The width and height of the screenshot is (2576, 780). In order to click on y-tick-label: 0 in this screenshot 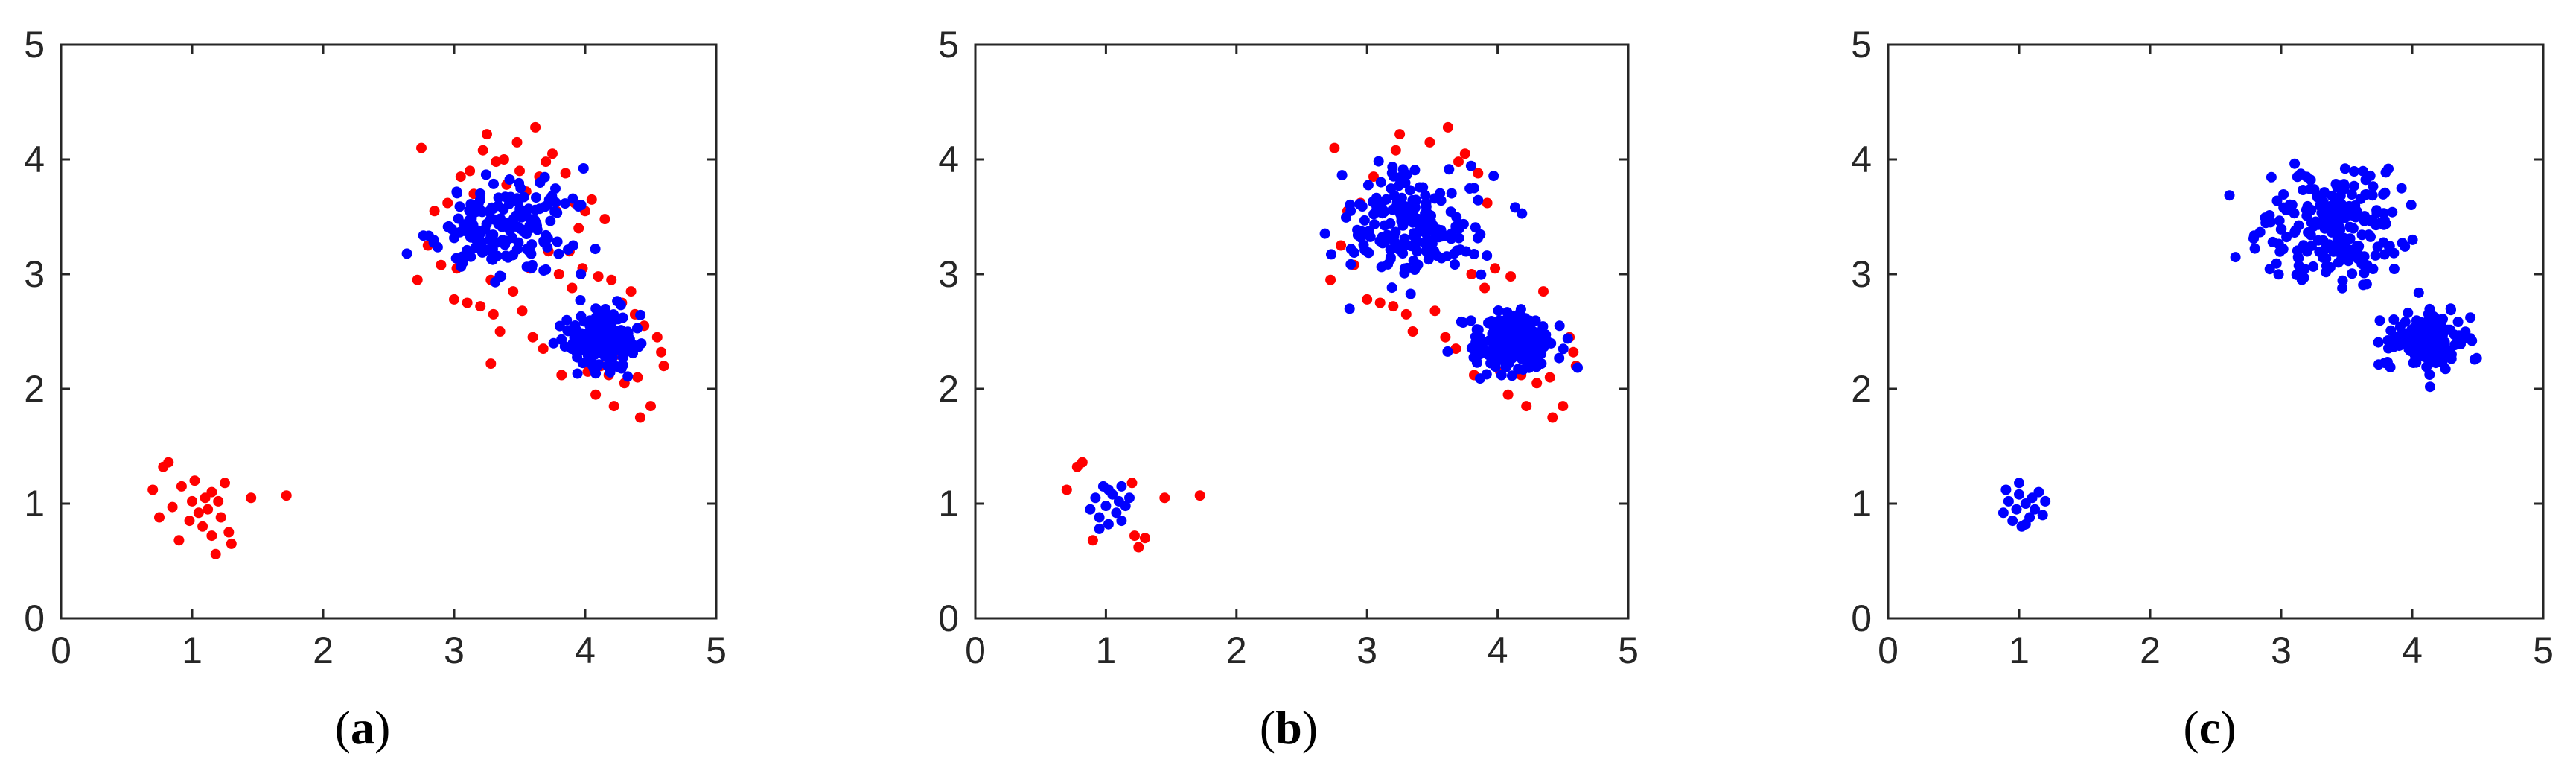, I will do `click(1861, 618)`.